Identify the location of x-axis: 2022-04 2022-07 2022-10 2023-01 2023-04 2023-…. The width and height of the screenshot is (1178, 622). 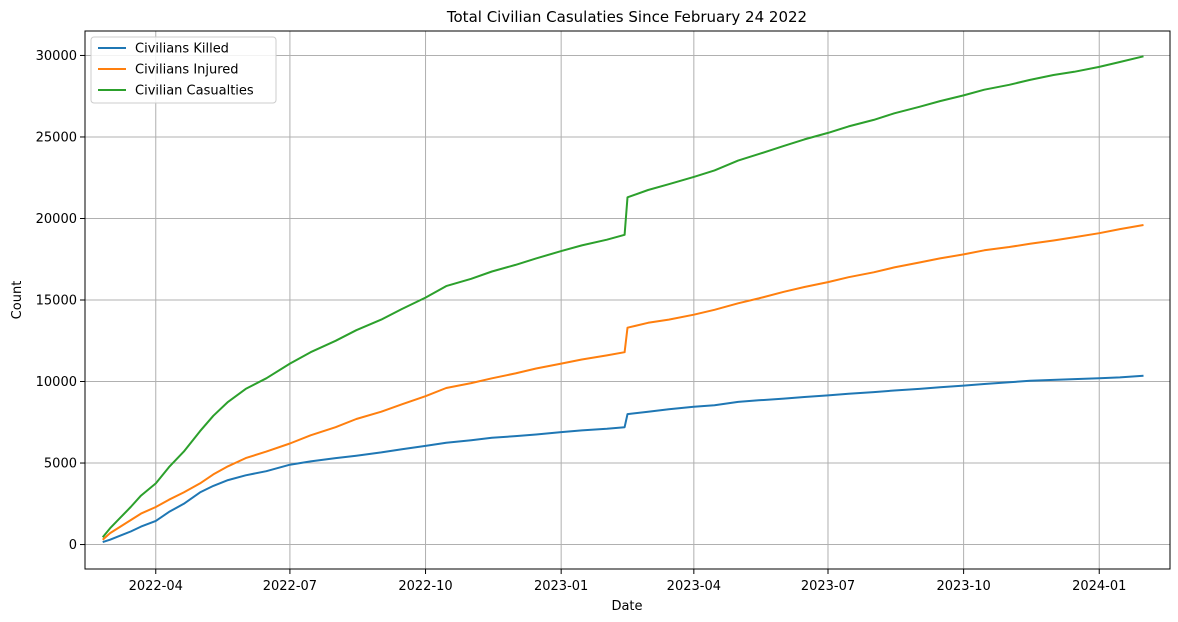
(627, 581).